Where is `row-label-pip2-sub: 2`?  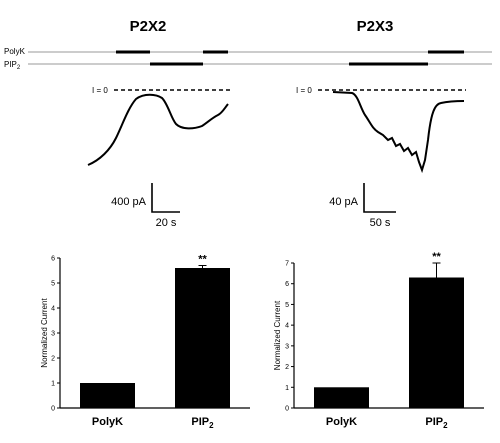 row-label-pip2-sub: 2 is located at coordinates (19, 68).